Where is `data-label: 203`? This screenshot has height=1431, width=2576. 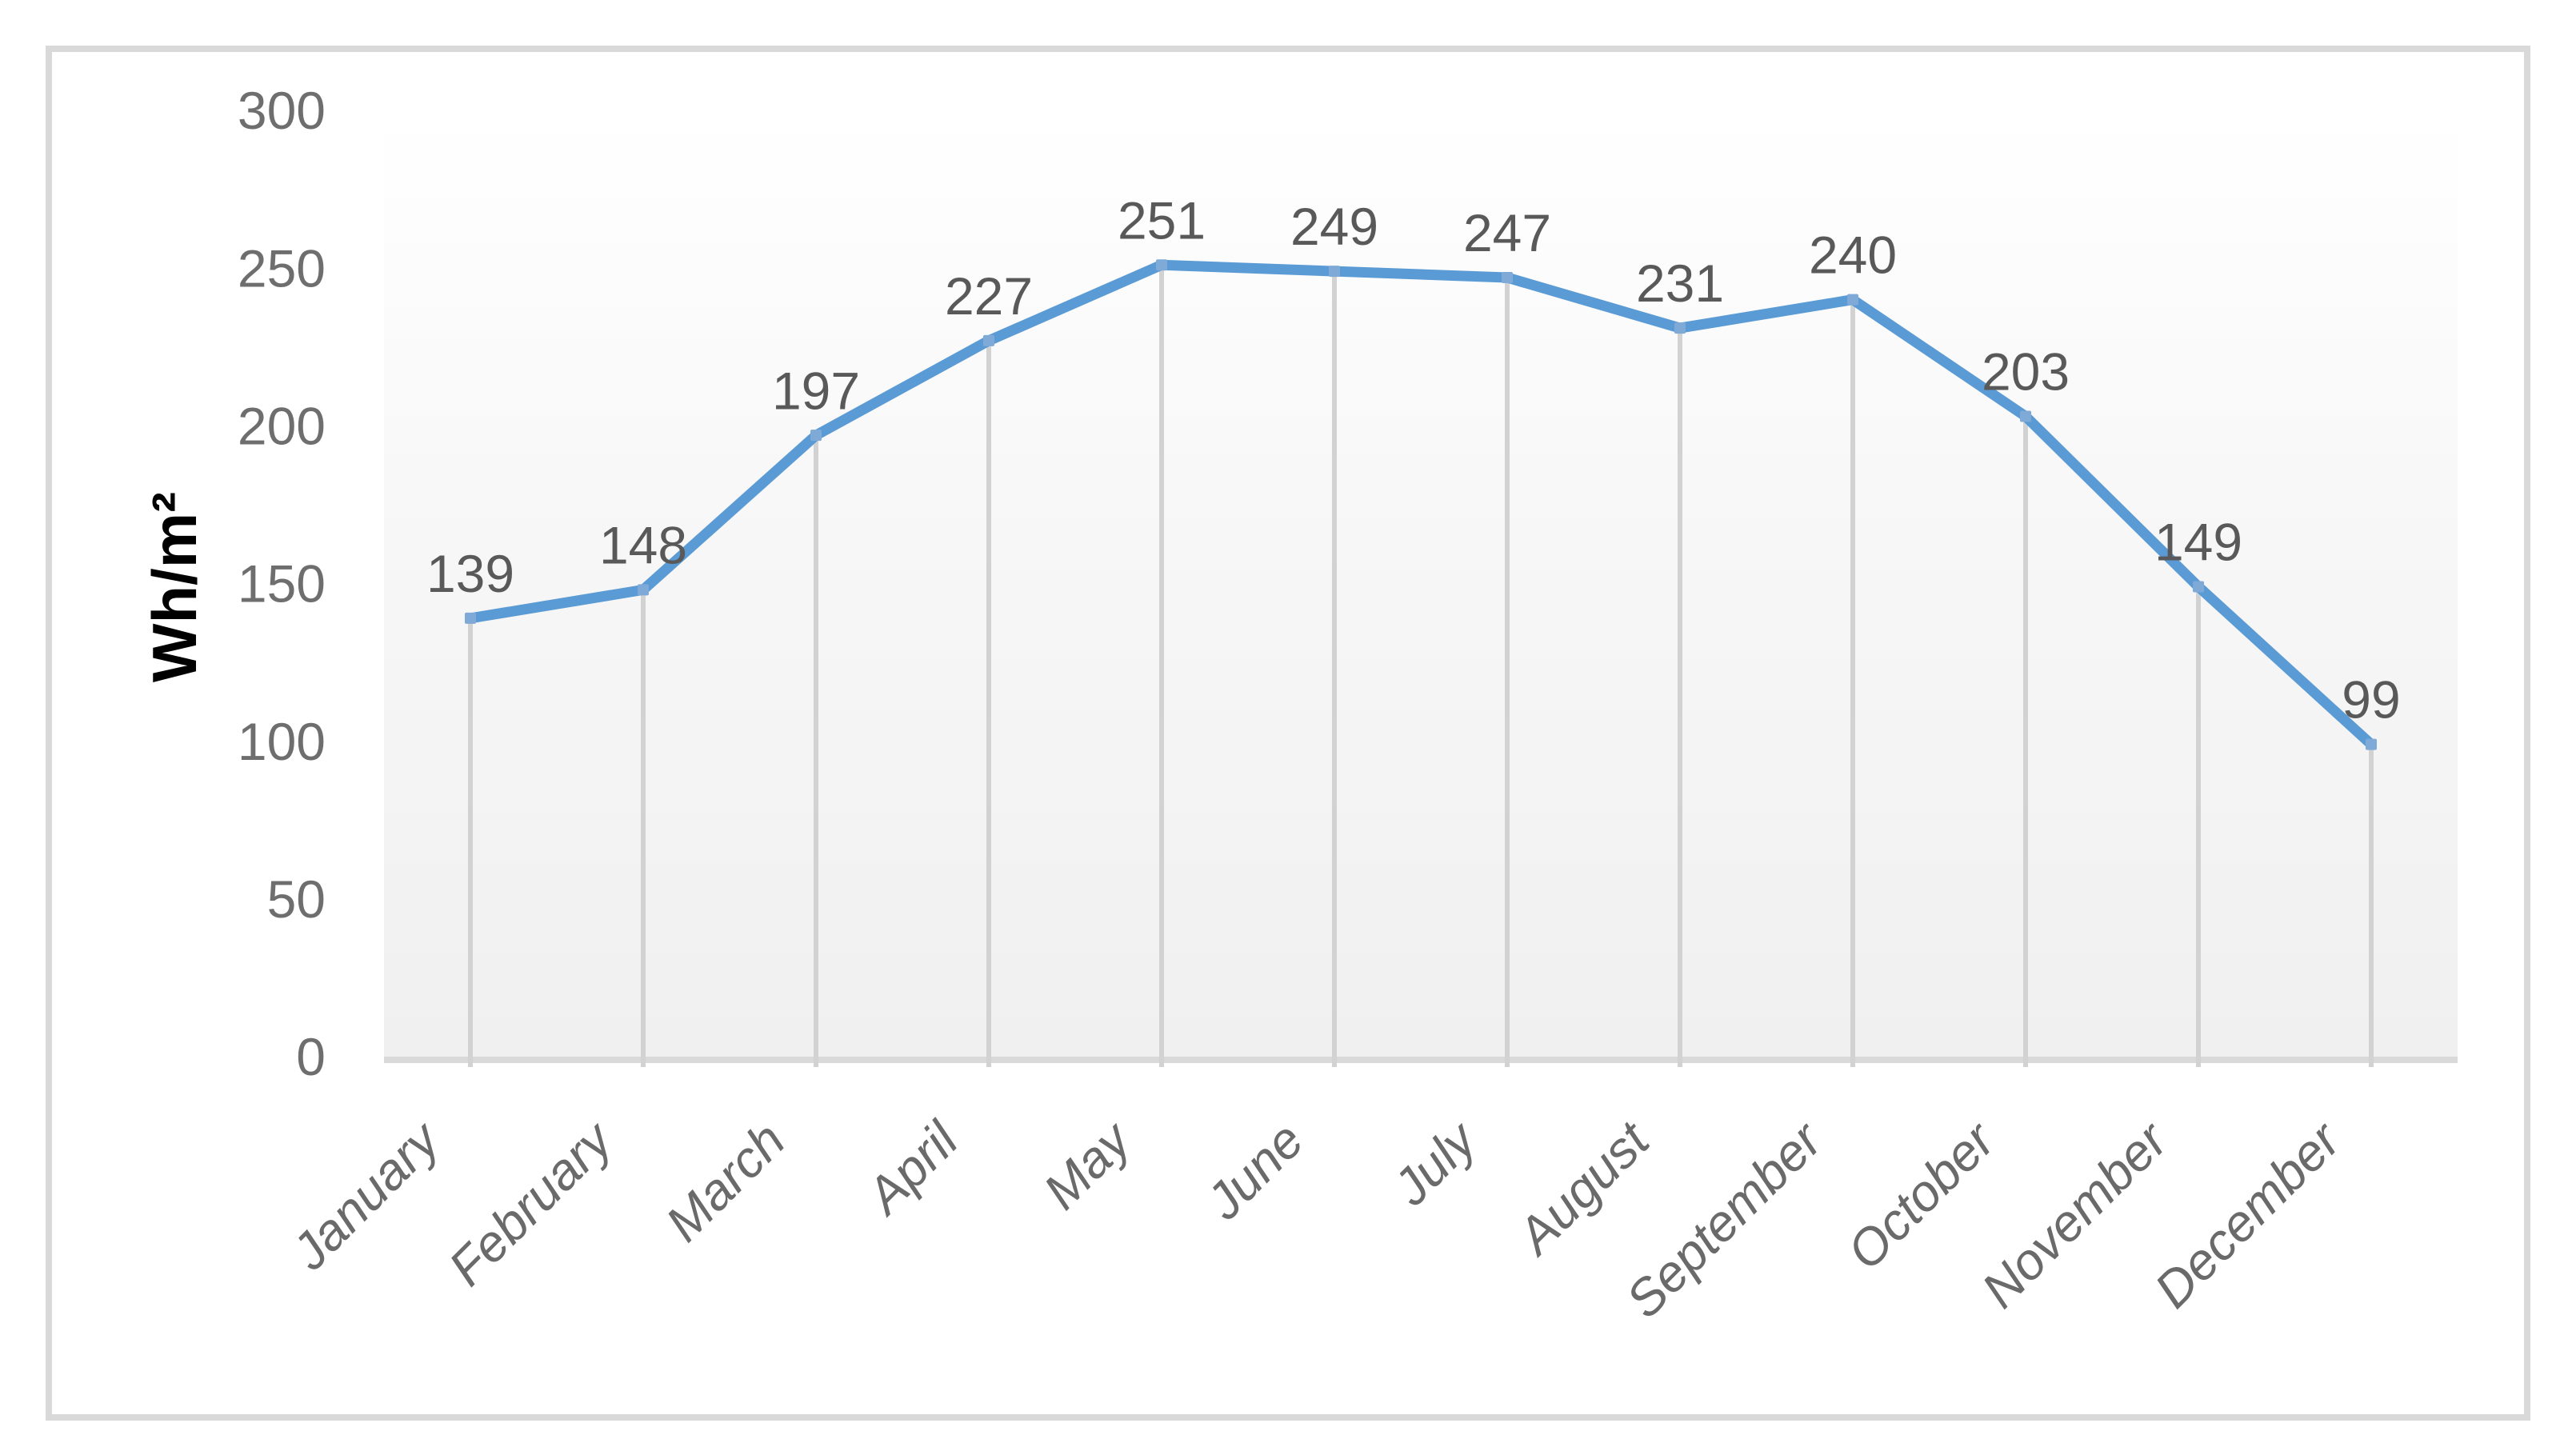
data-label: 203 is located at coordinates (2026, 372).